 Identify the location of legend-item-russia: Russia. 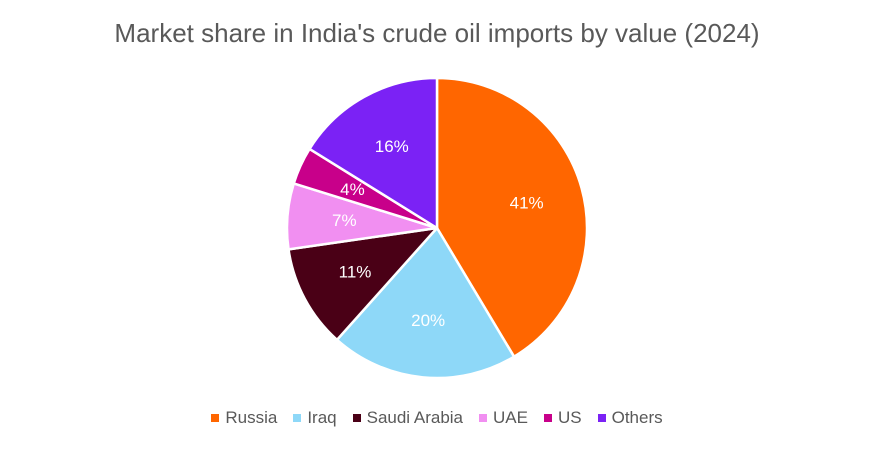
(244, 418).